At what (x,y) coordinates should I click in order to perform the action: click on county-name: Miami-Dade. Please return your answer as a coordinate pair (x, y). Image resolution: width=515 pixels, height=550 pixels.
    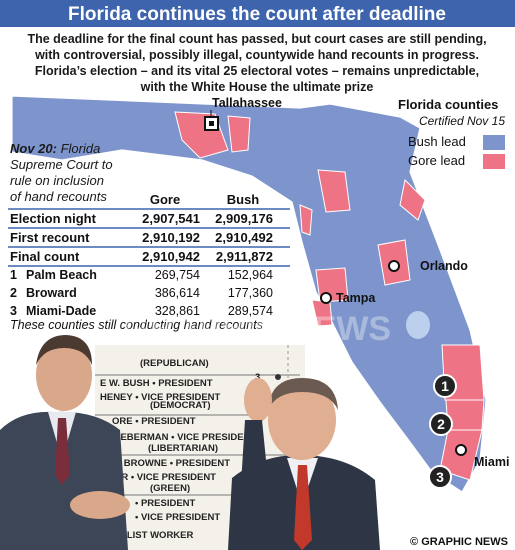
    Looking at the image, I should click on (61, 311).